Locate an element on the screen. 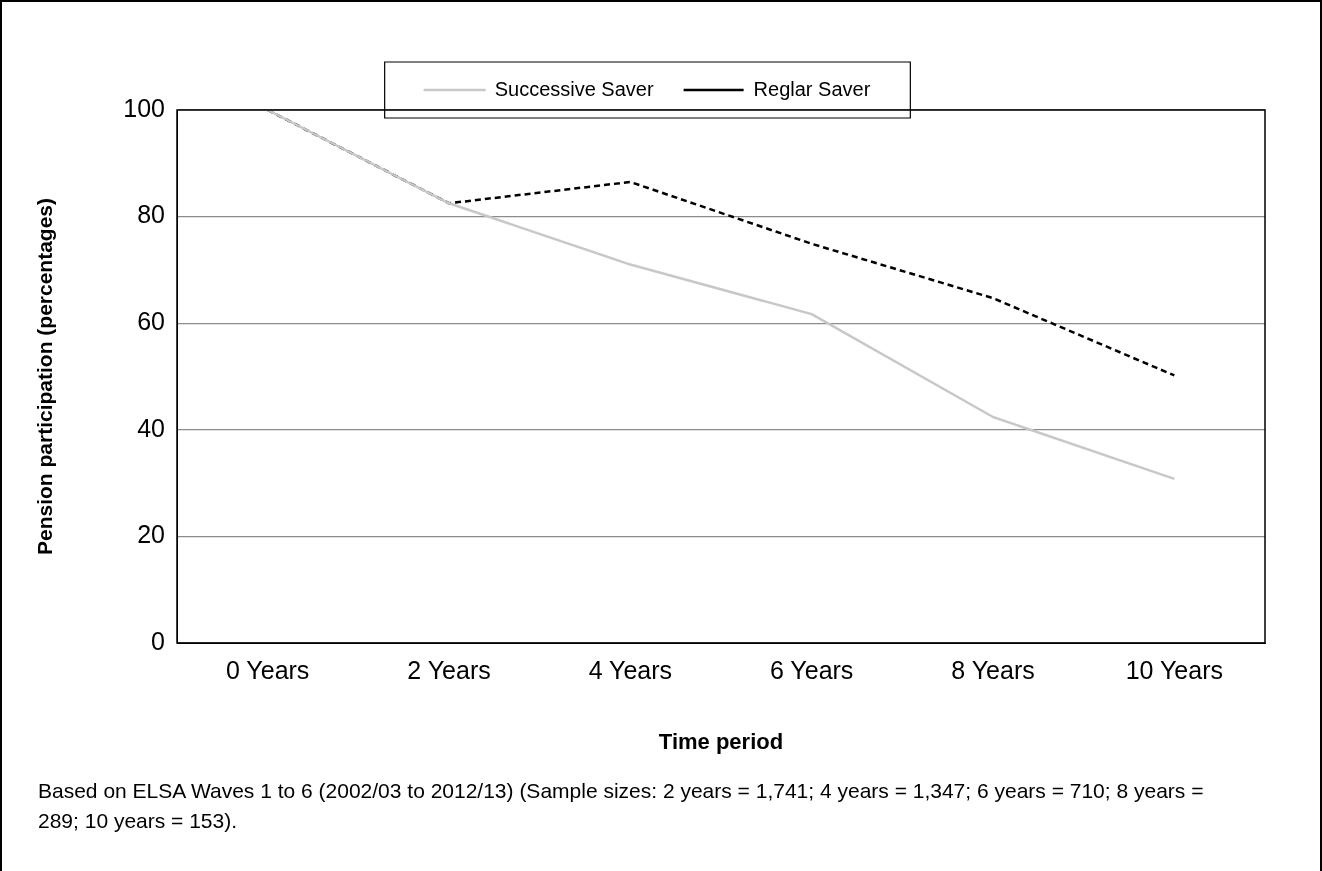 Image resolution: width=1322 pixels, height=871 pixels. y-tick-label: 80 is located at coordinates (151, 214).